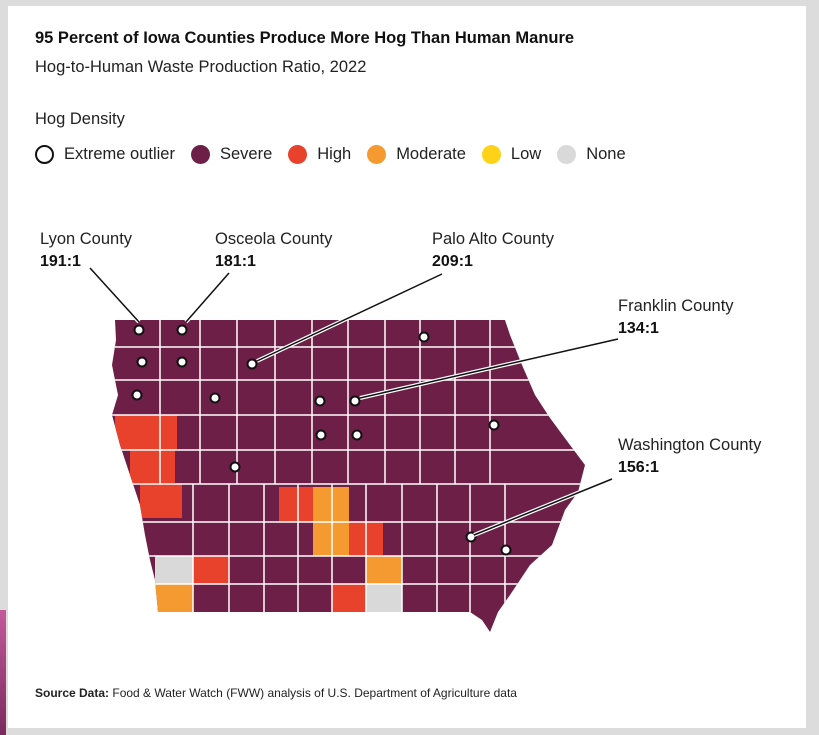 Image resolution: width=819 pixels, height=735 pixels. What do you see at coordinates (72, 693) in the screenshot?
I see `source-label: Source Data:` at bounding box center [72, 693].